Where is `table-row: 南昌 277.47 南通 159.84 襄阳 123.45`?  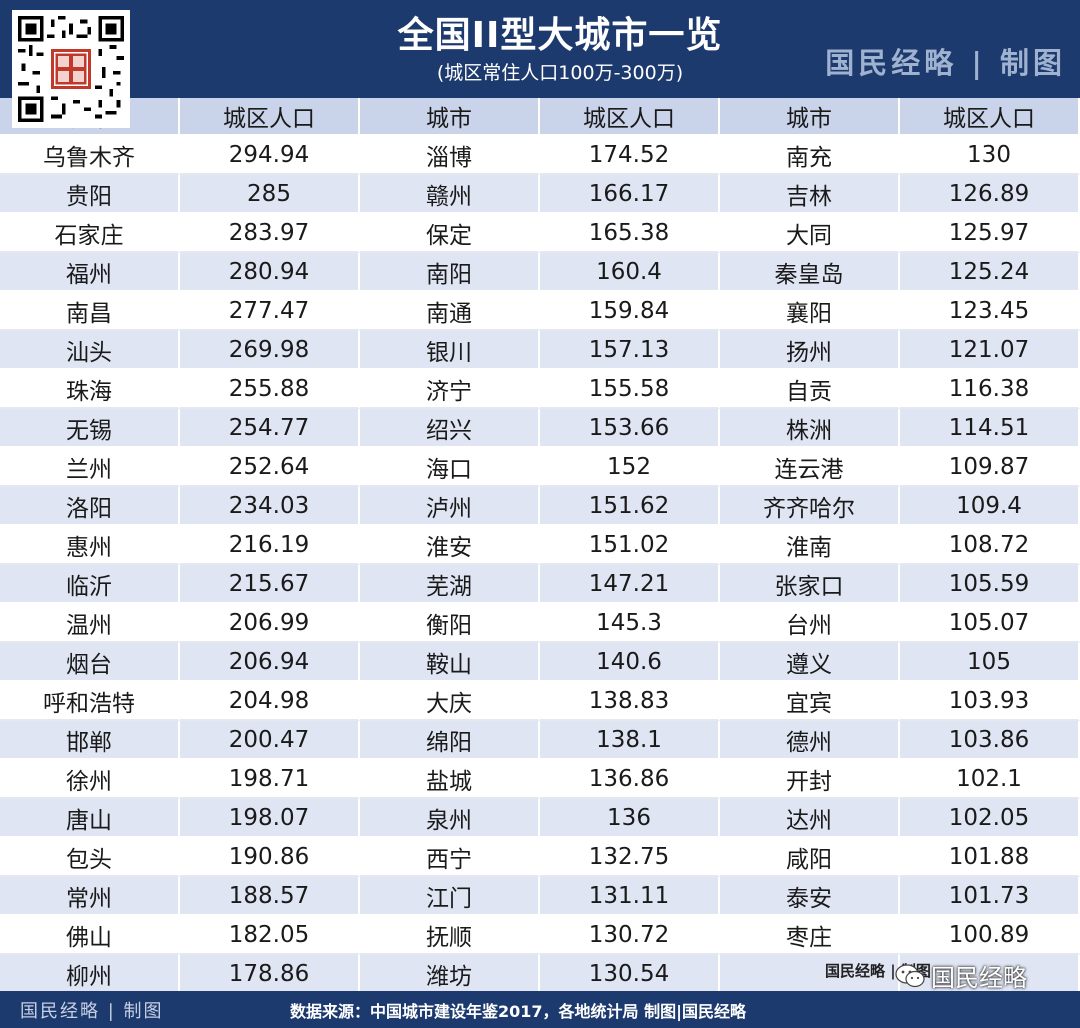
table-row: 南昌 277.47 南通 159.84 襄阳 123.45 is located at coordinates (540, 311).